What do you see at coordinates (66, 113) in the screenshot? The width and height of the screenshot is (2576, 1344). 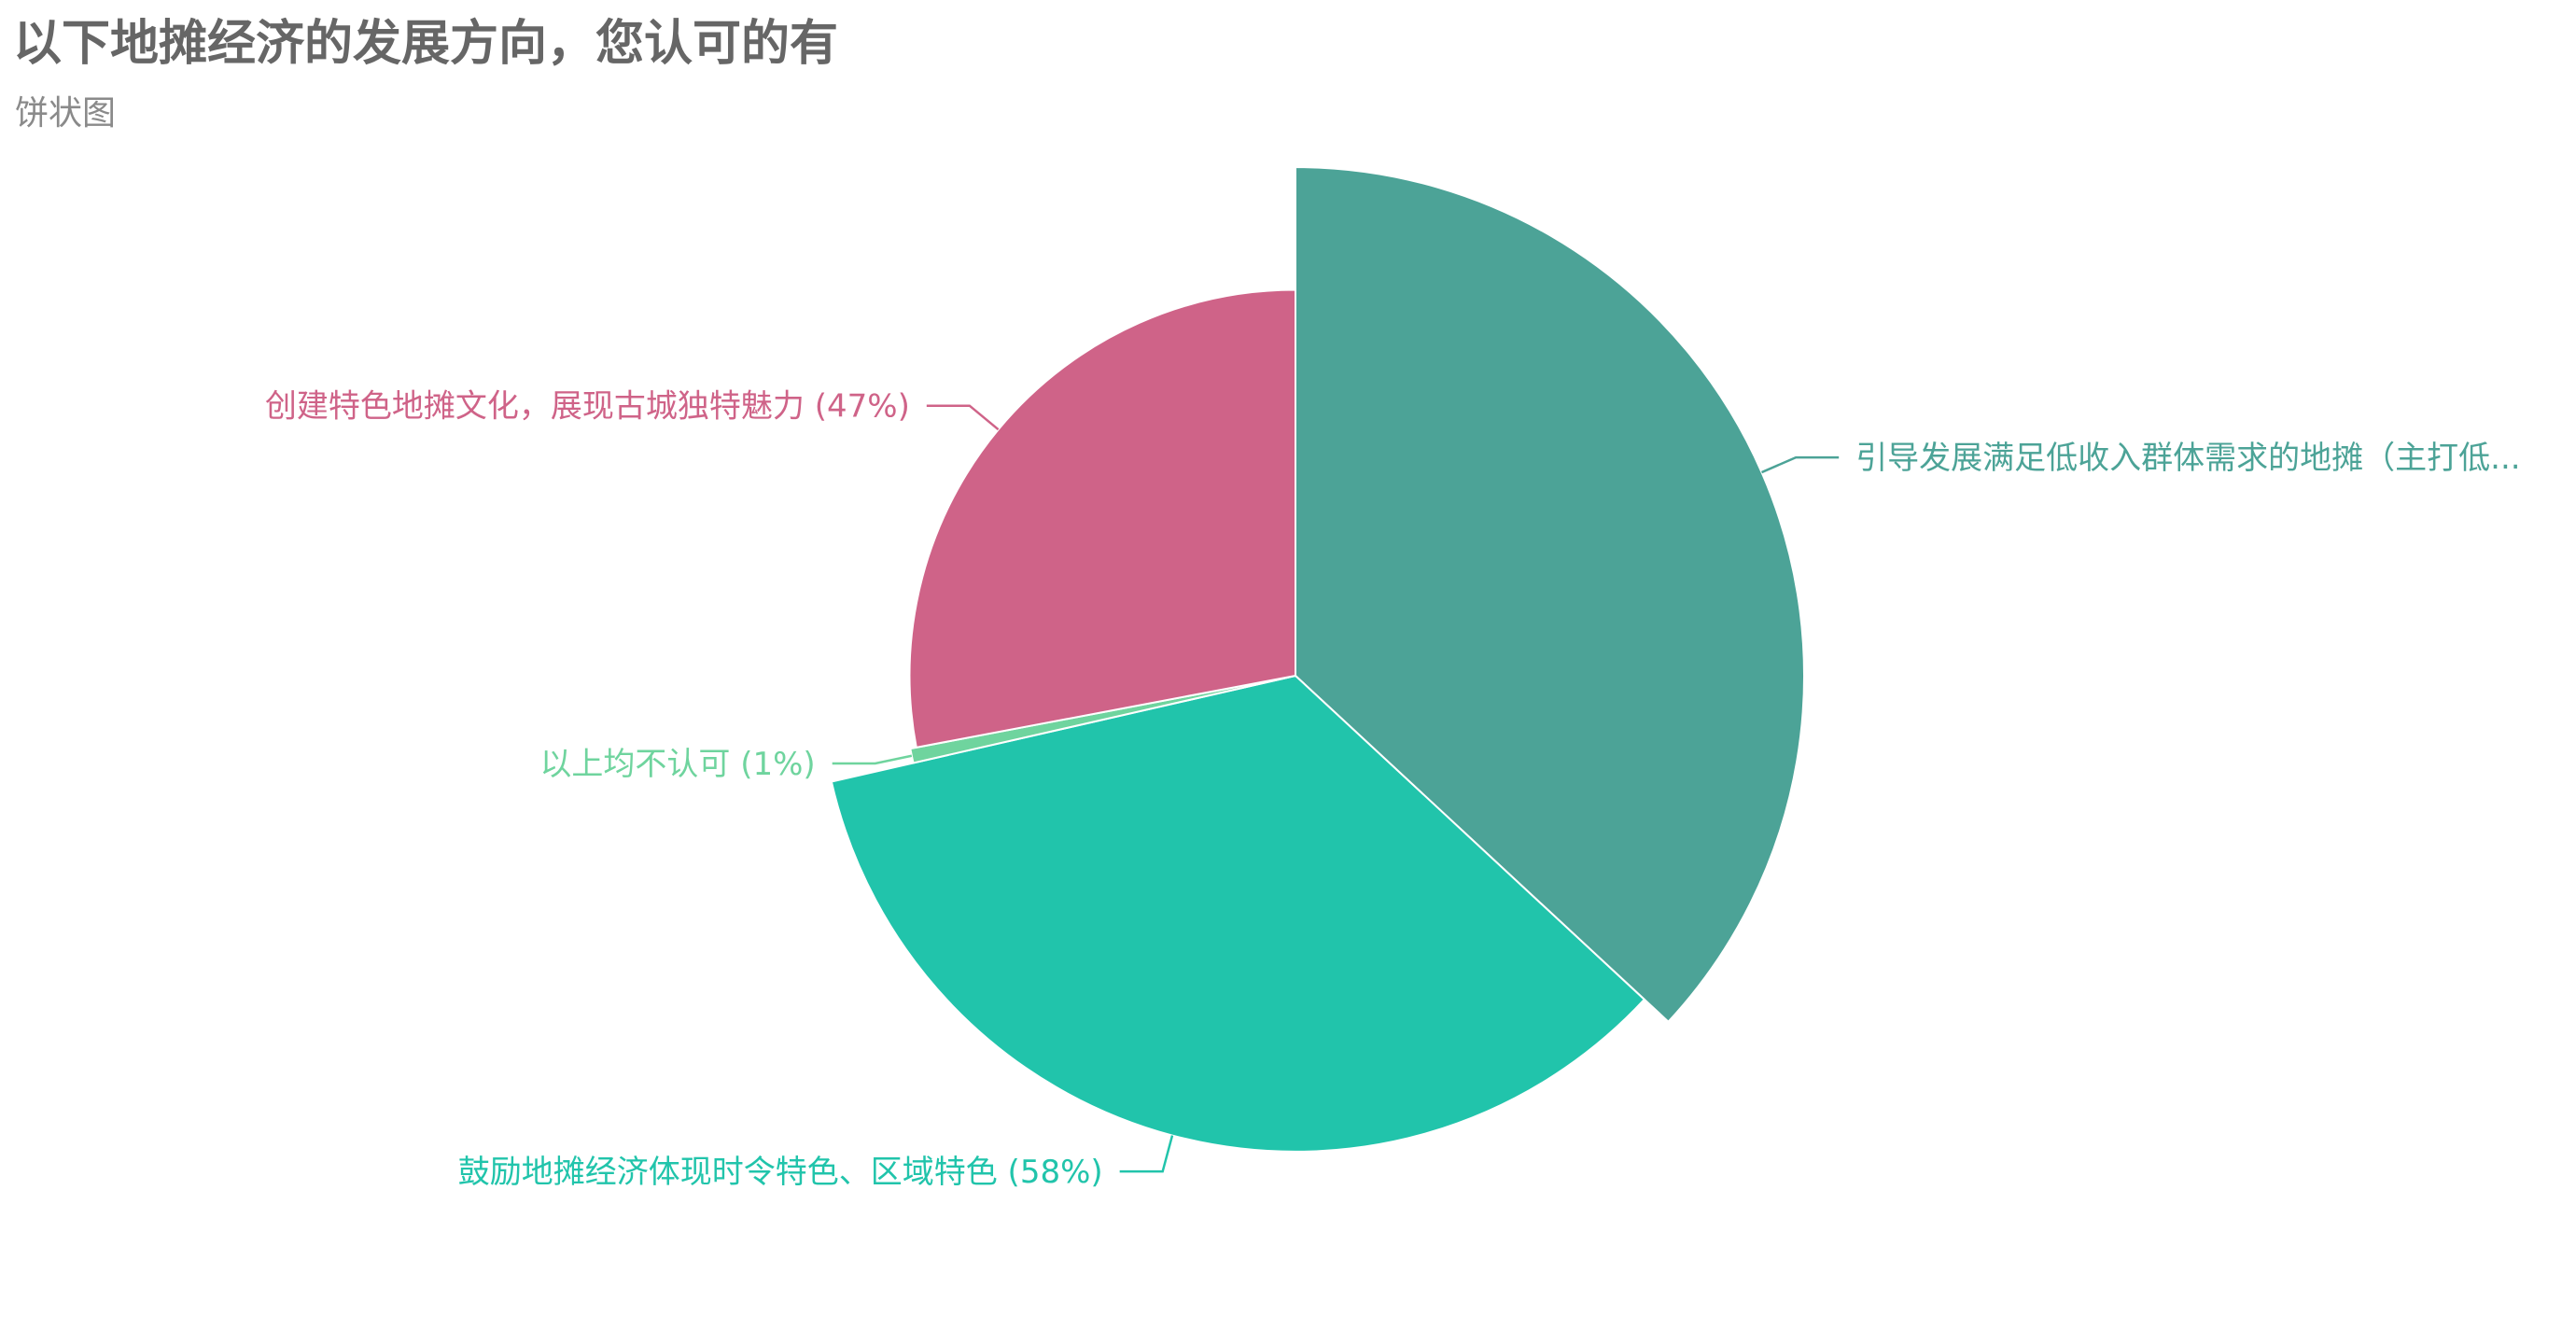 I see `chart-subtitle: 饼状图` at bounding box center [66, 113].